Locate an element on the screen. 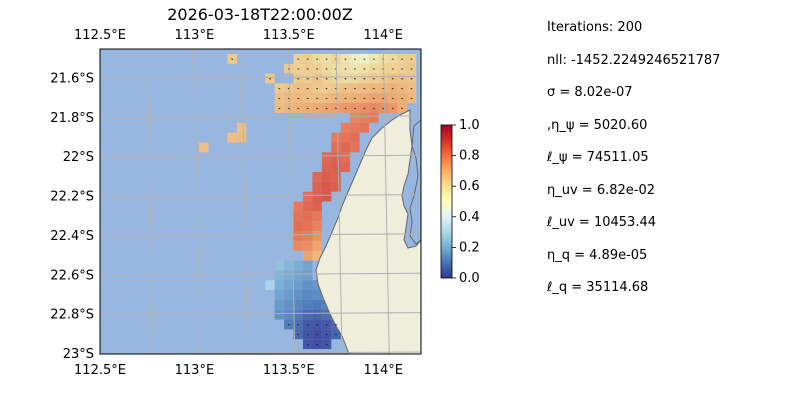 The width and height of the screenshot is (800, 400). stat-line: η_q = 4.89e-05 is located at coordinates (597, 255).